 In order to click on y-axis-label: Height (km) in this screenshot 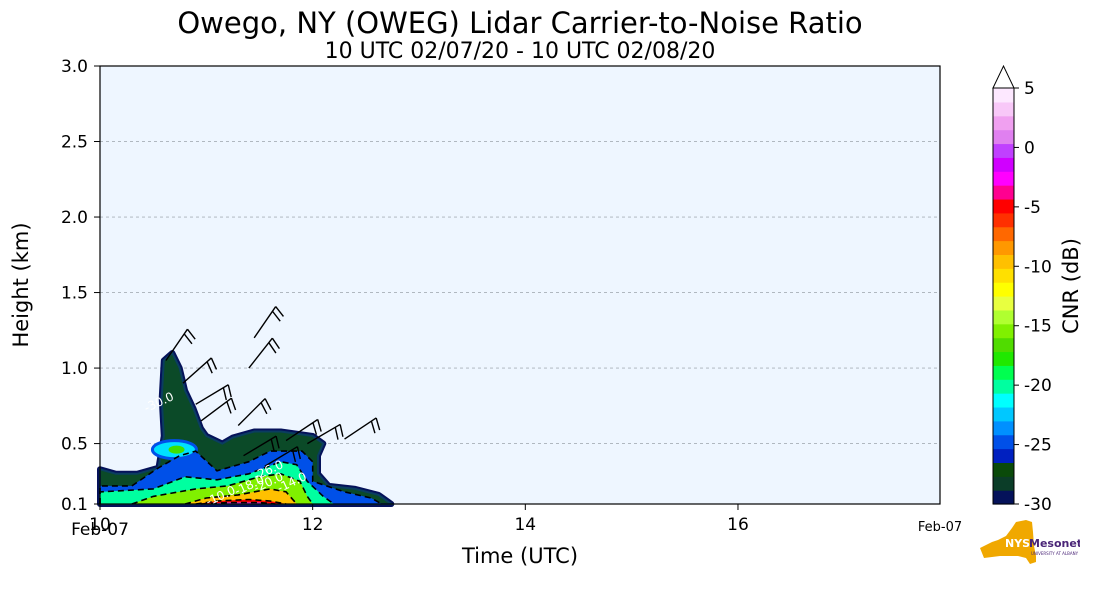, I will do `click(21, 284)`.